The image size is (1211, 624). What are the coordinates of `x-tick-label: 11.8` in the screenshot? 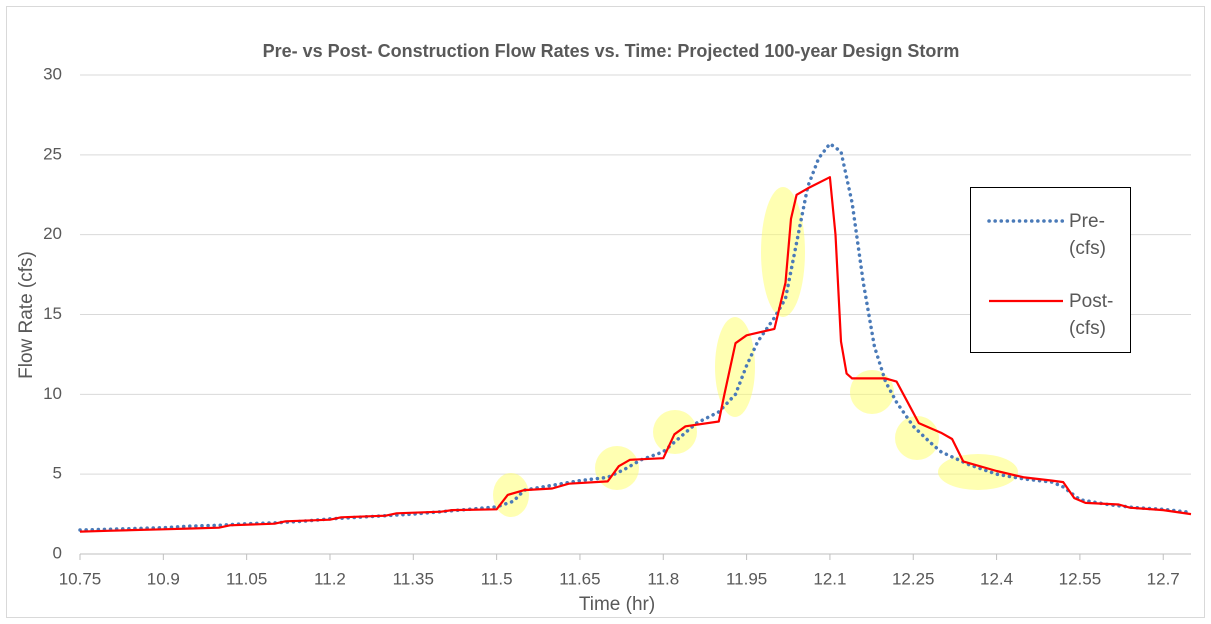 It's located at (663, 578).